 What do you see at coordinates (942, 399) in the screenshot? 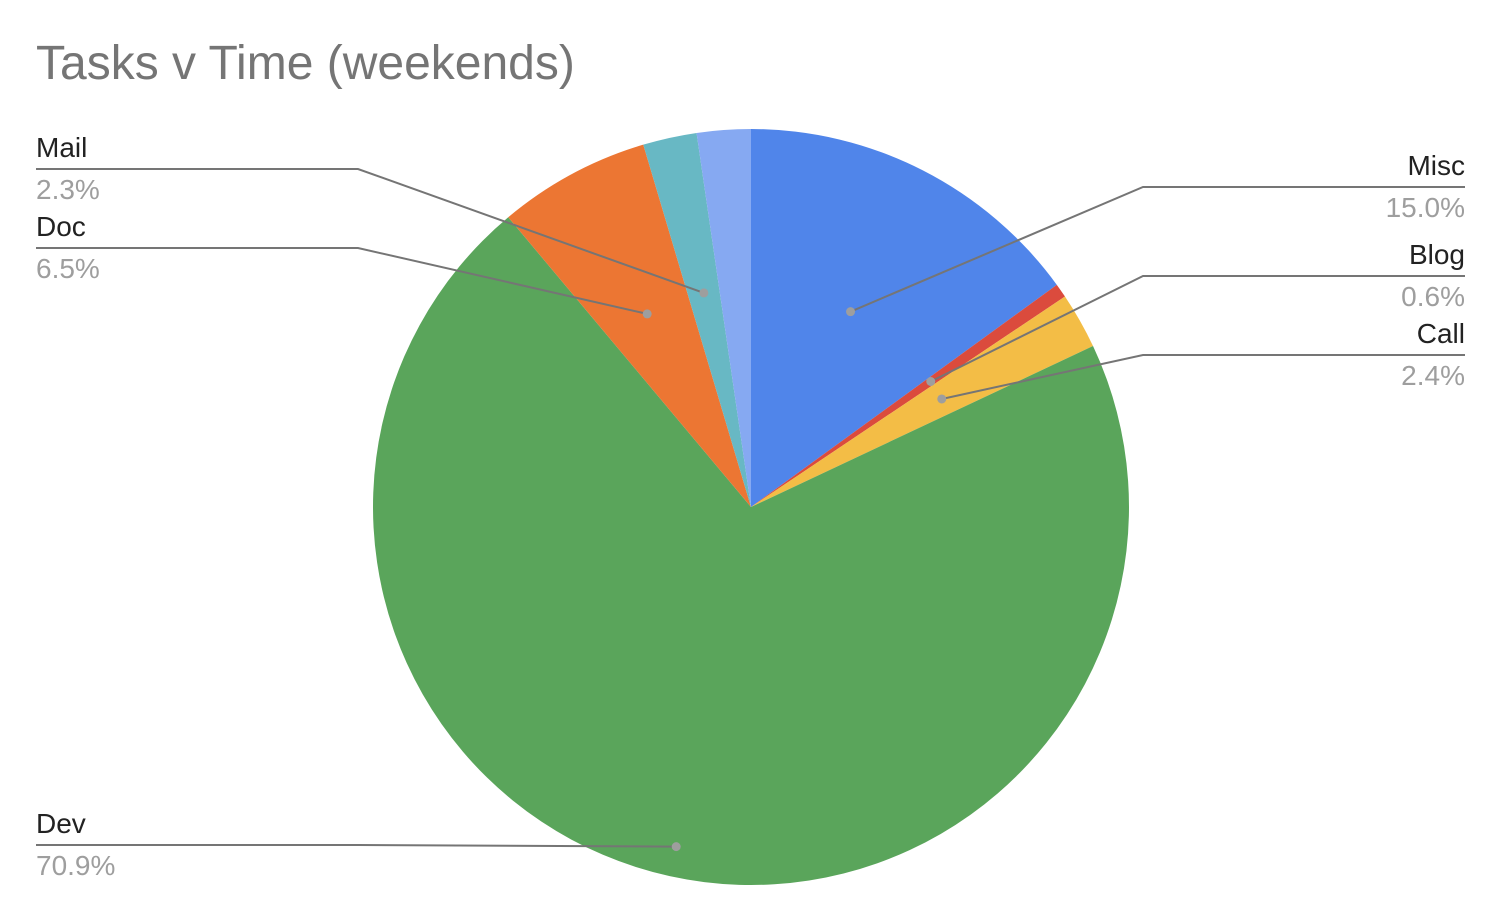
I see `leader-dot-call` at bounding box center [942, 399].